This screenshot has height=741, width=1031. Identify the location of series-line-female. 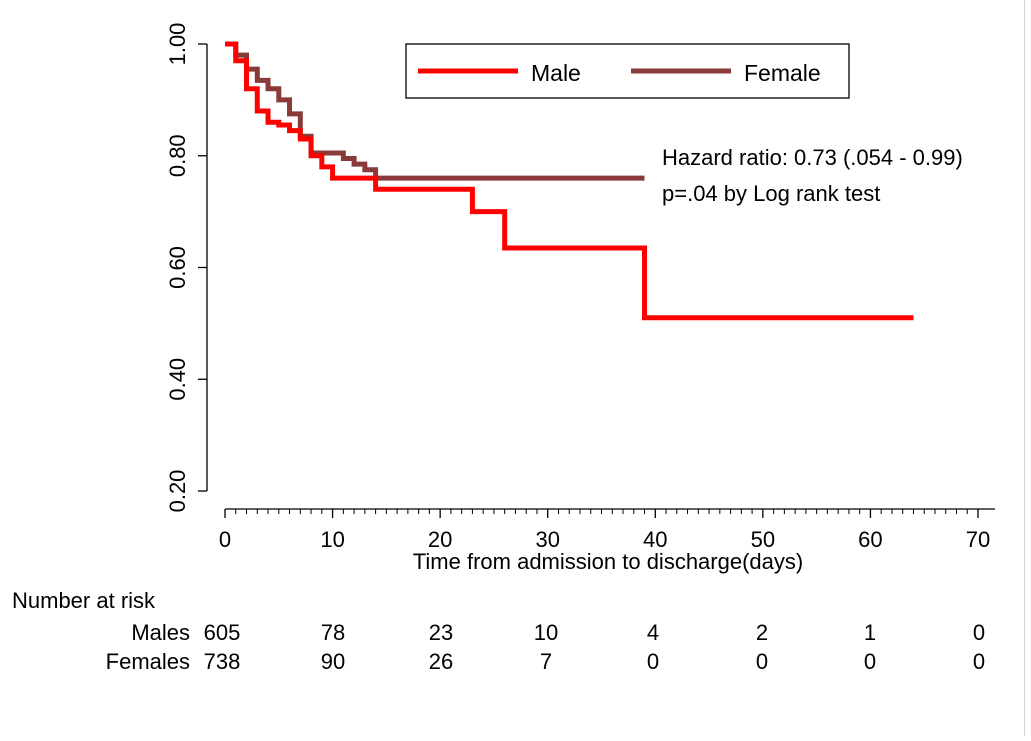
(435, 111).